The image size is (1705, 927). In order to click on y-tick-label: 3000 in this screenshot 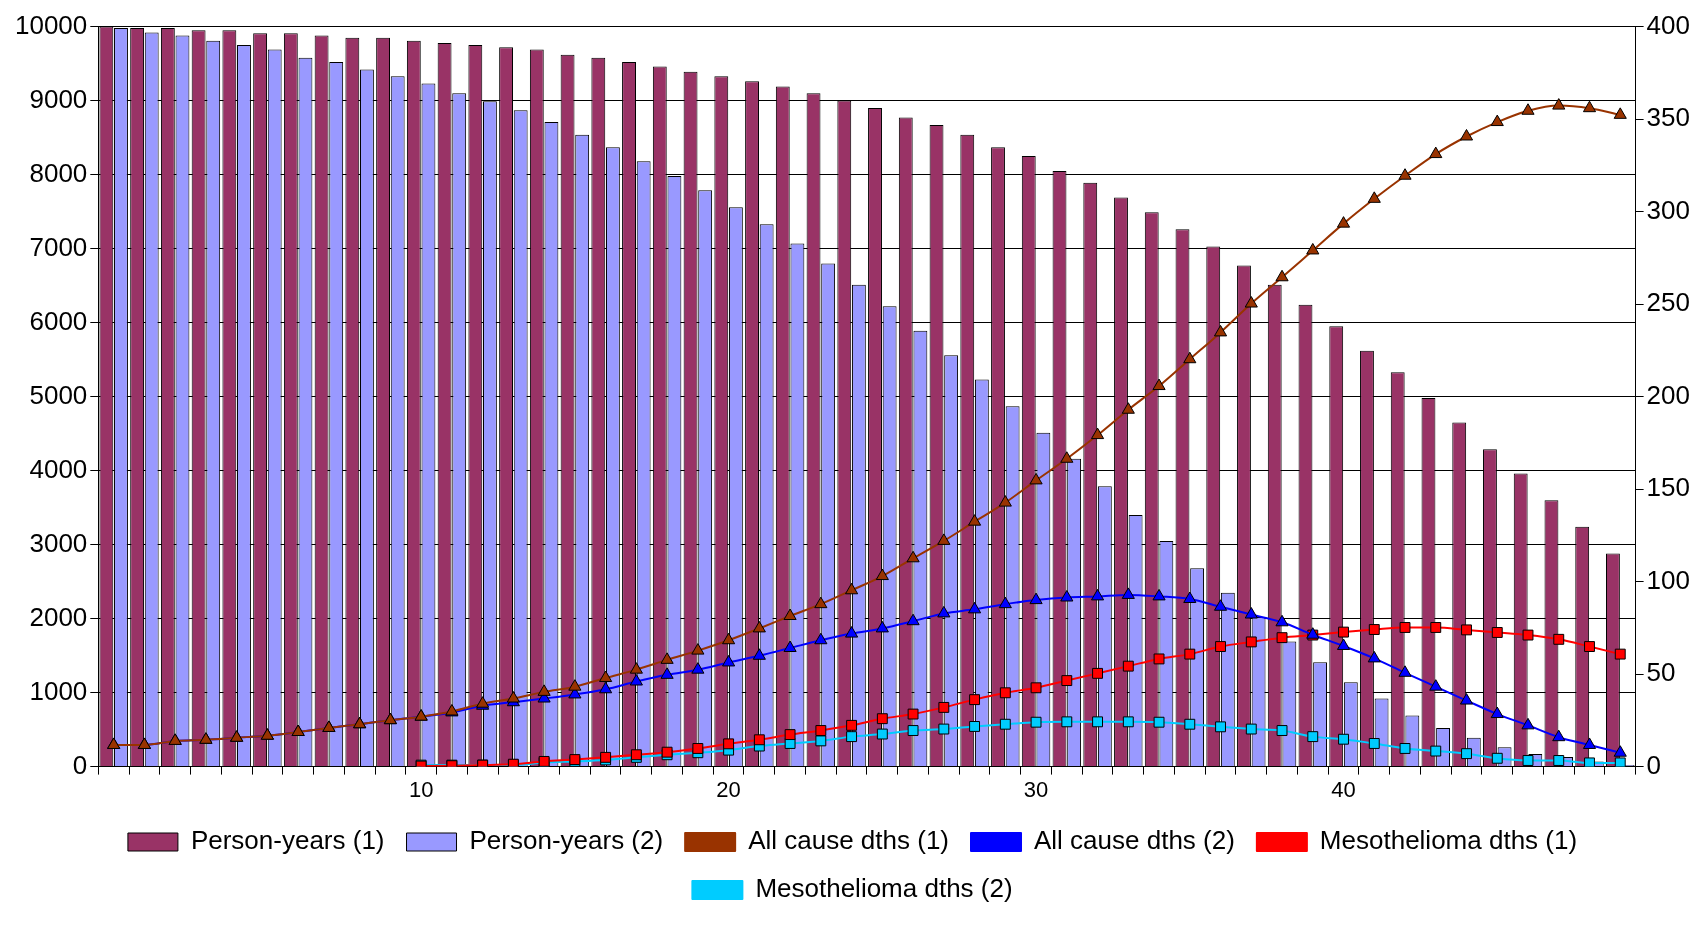, I will do `click(58, 542)`.